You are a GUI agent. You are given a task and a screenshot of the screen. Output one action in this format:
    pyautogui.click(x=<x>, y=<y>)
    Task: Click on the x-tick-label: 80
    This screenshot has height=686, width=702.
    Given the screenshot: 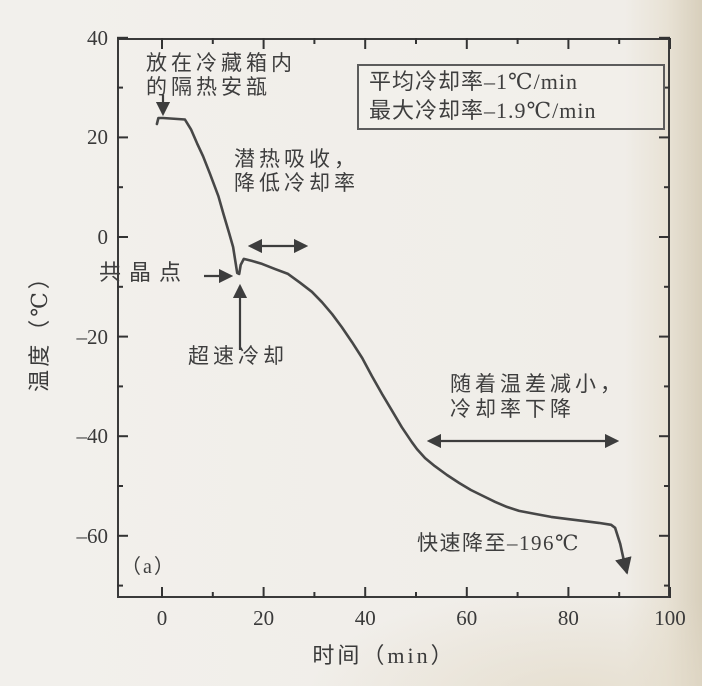 What is the action you would take?
    pyautogui.click(x=568, y=618)
    